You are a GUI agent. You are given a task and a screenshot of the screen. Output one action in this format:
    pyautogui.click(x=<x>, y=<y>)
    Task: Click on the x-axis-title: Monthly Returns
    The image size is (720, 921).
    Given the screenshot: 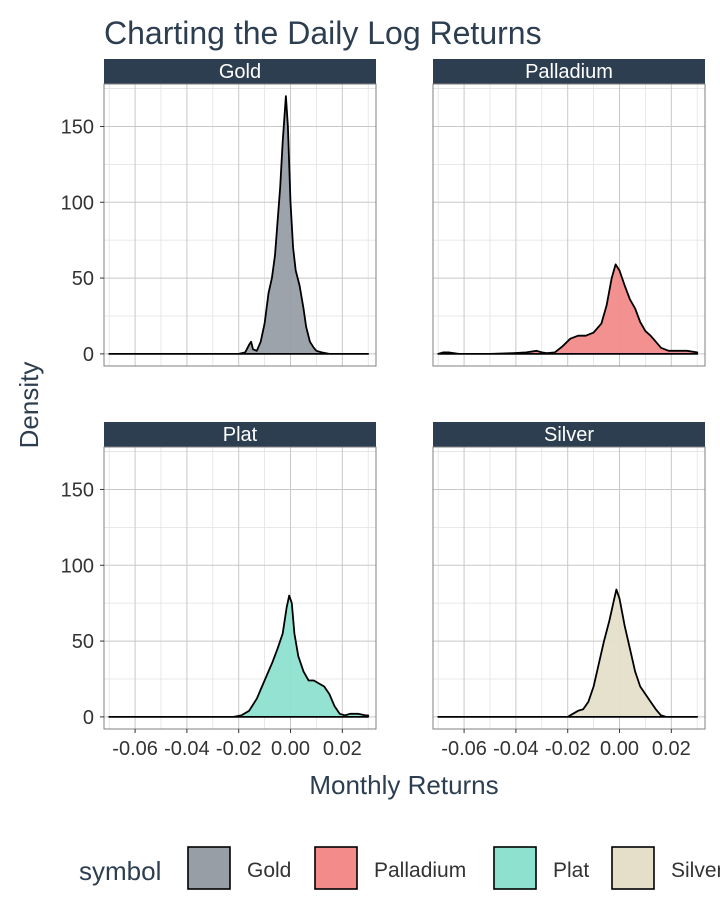 What is the action you would take?
    pyautogui.click(x=403, y=785)
    